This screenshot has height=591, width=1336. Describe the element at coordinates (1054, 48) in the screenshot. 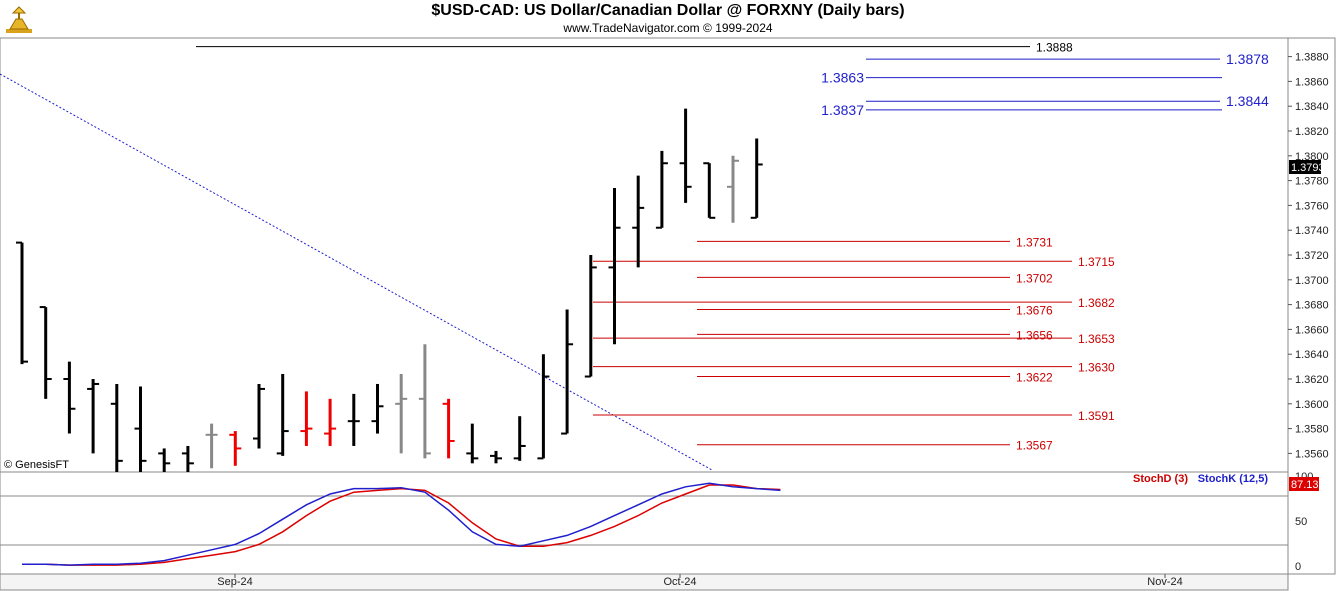

I see `price-level-label: 1.3888` at that location.